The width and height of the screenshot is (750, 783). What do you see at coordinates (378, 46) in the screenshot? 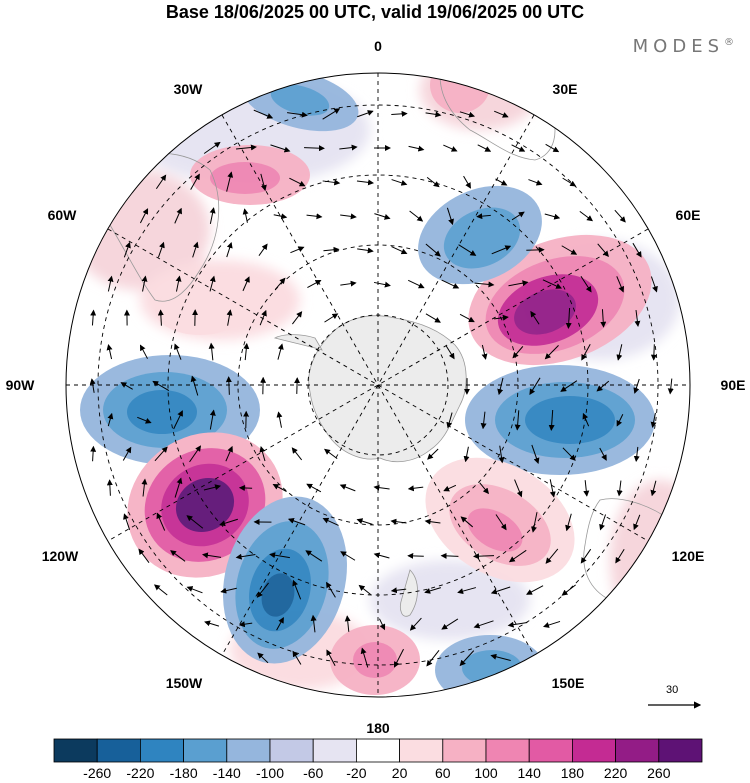
I see `lon-label-0: 0` at bounding box center [378, 46].